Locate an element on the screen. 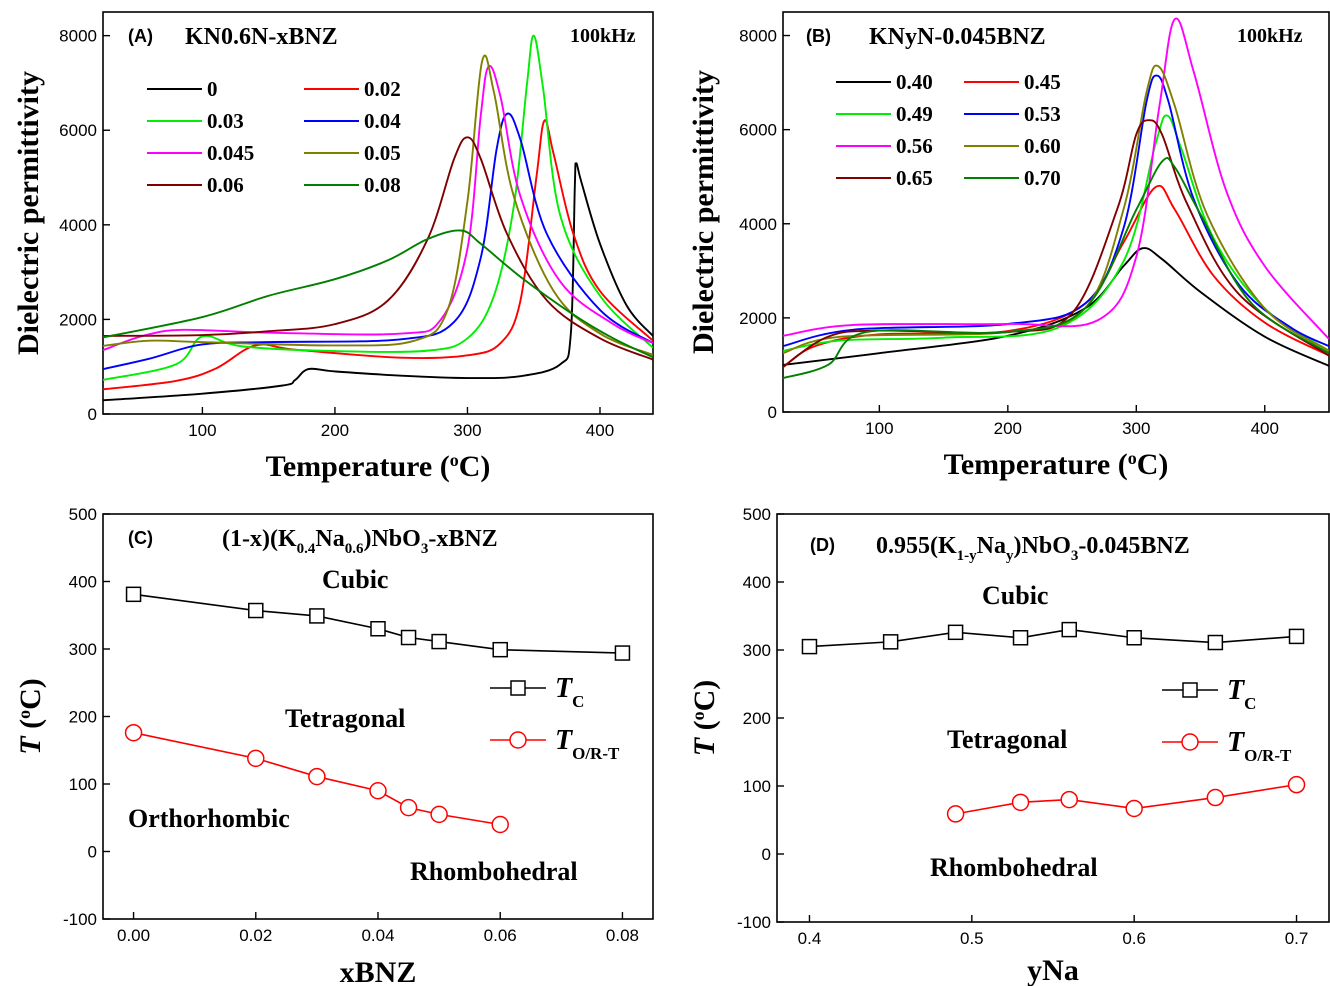 Image resolution: width=1330 pixels, height=986 pixels. legend-label: 0.40 is located at coordinates (914, 82).